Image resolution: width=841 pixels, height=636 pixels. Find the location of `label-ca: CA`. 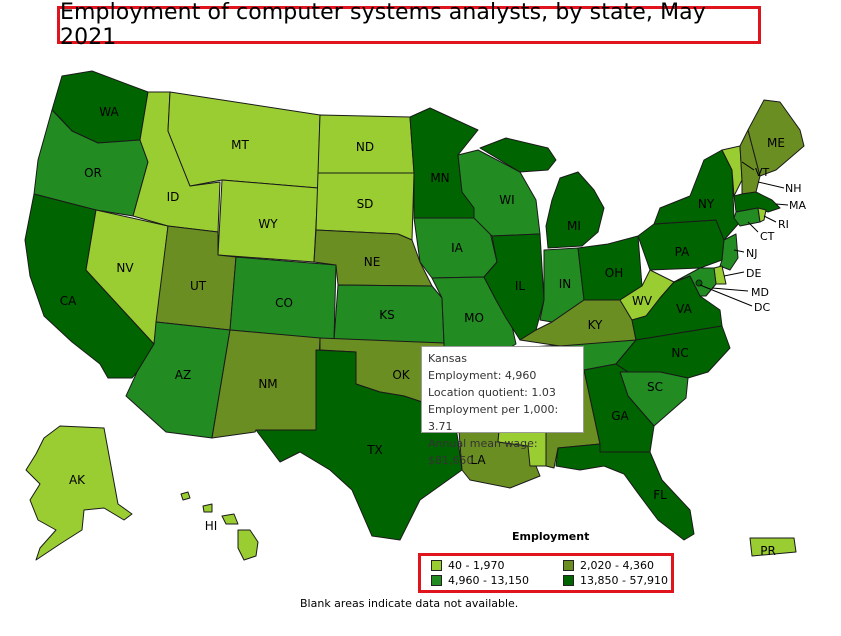

label-ca: CA is located at coordinates (68, 301).